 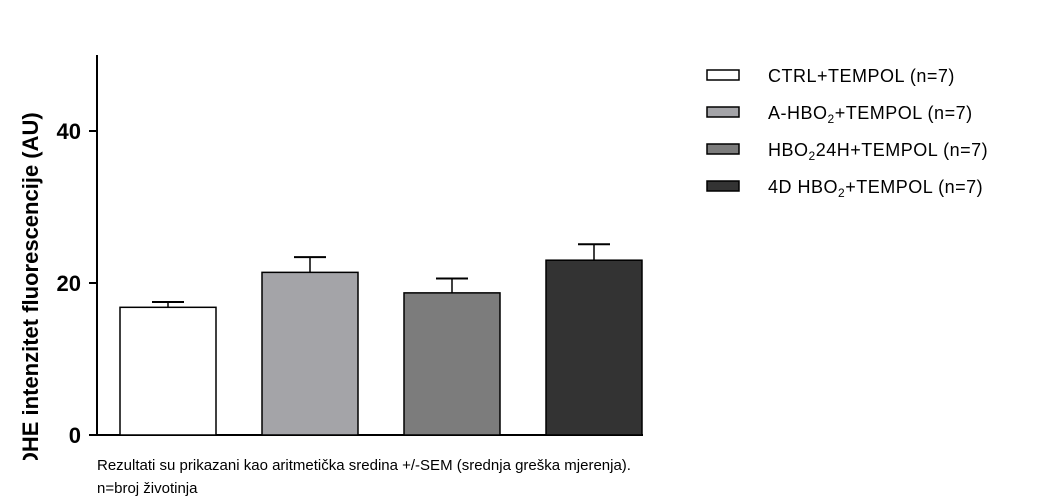 What do you see at coordinates (69, 131) in the screenshot?
I see `y-tick-label: 40` at bounding box center [69, 131].